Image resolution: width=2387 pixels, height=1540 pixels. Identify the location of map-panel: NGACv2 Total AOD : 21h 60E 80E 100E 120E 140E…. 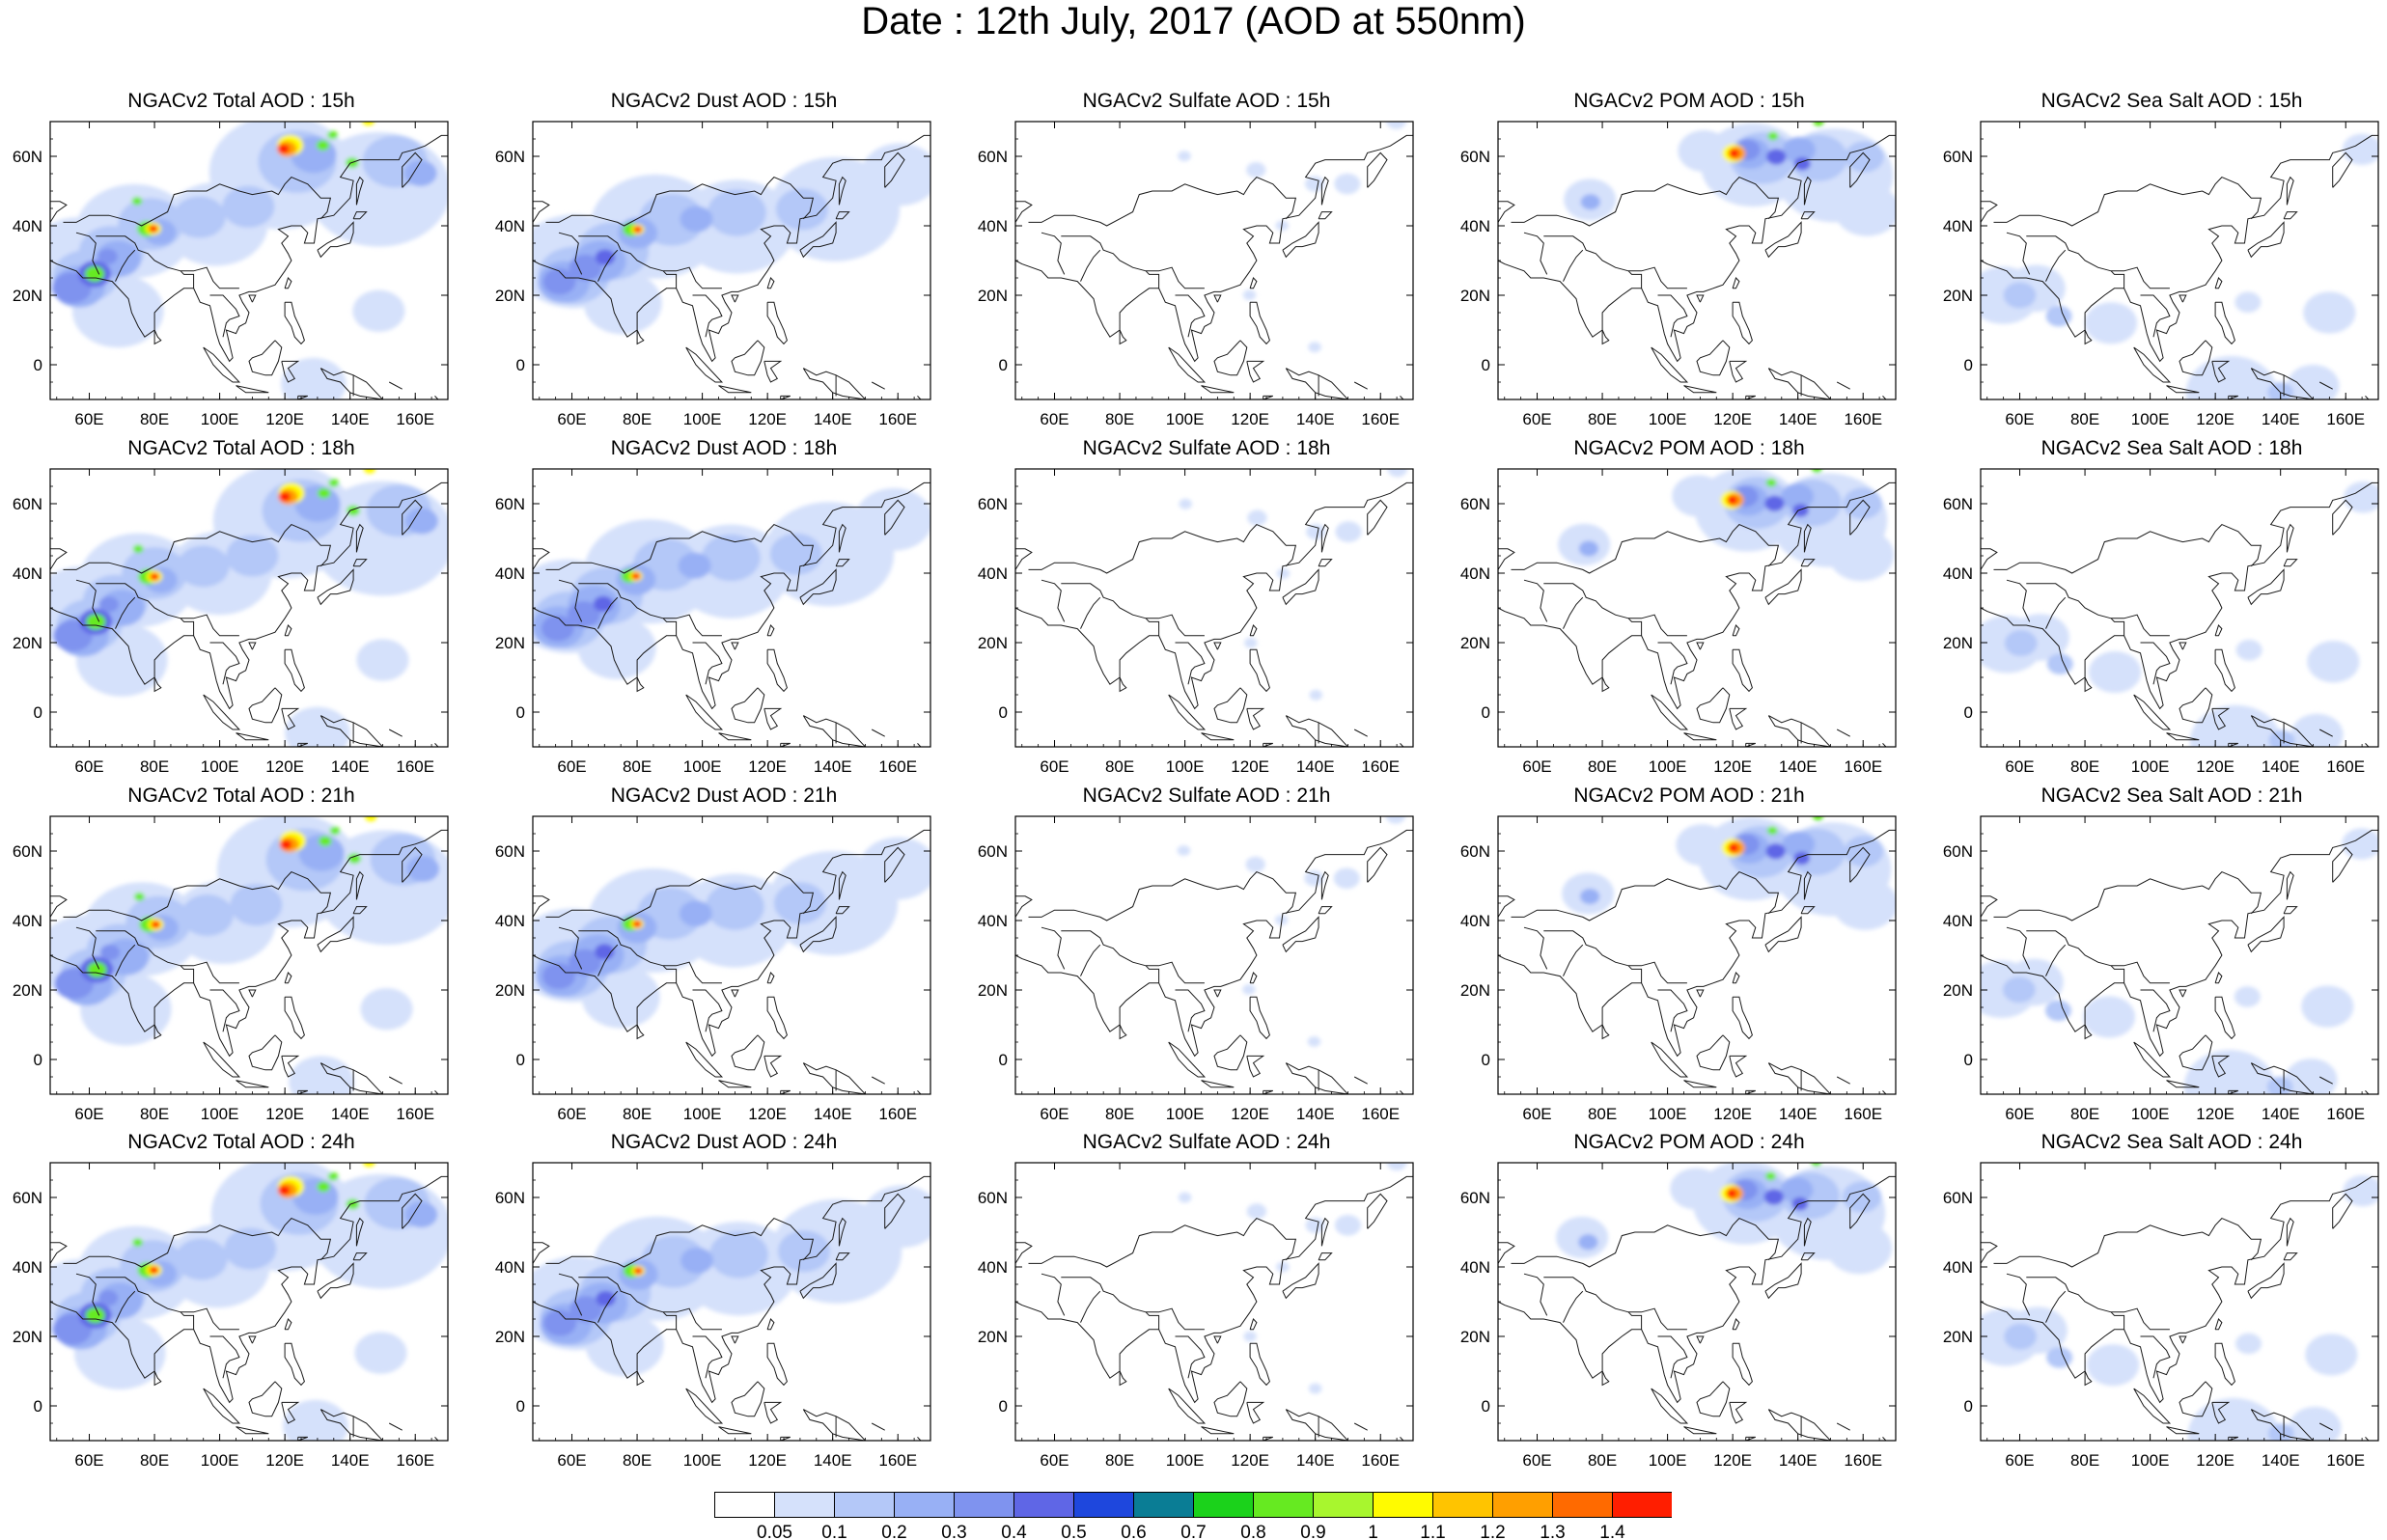
(241, 958).